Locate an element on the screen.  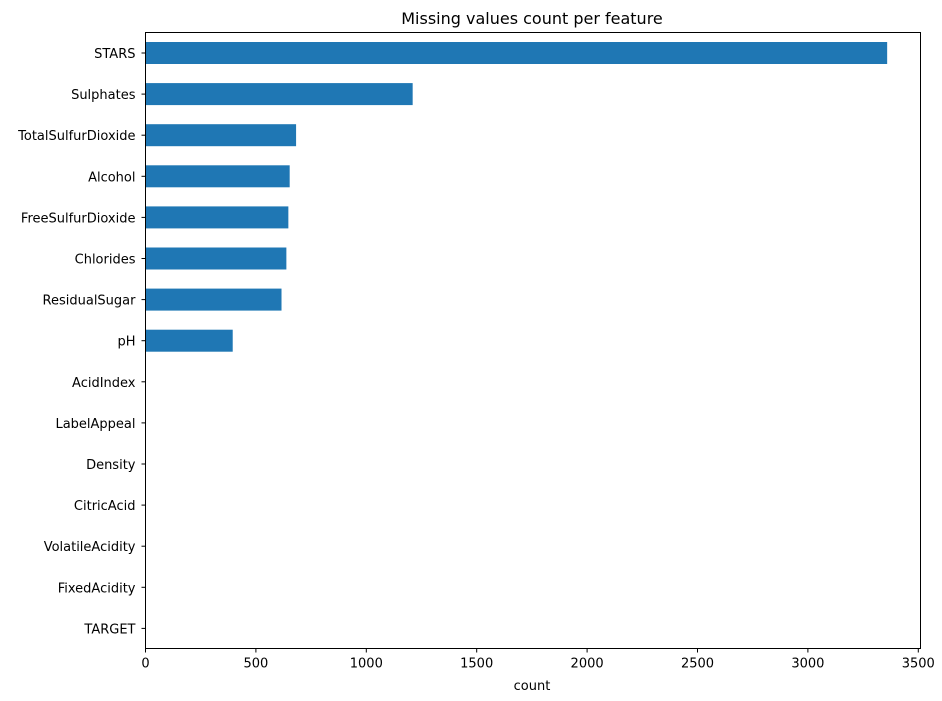
bar-chlorides is located at coordinates (216, 258).